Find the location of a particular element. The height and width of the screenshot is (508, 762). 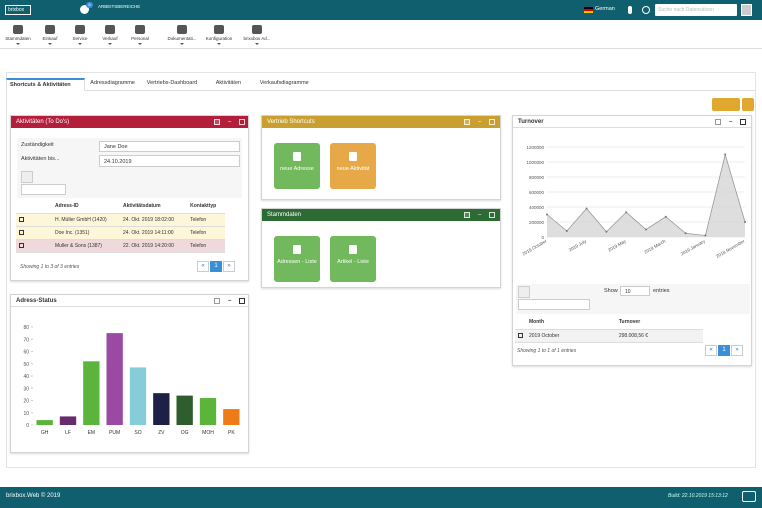

search-input: Suche nach Datensätzen is located at coordinates (696, 10).